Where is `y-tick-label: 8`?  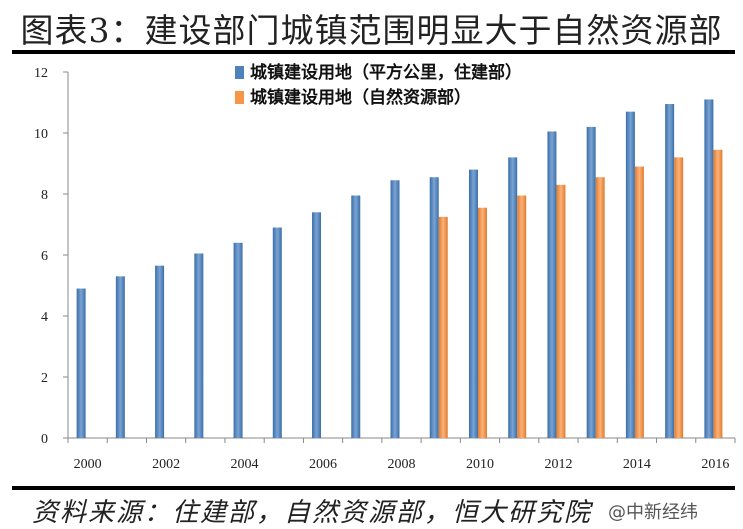
y-tick-label: 8 is located at coordinates (44, 195).